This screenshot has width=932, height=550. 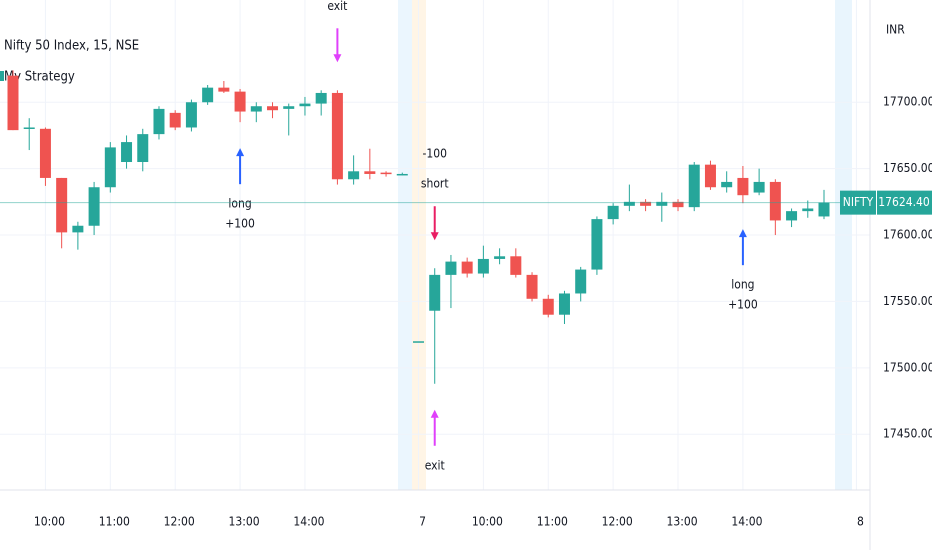 What do you see at coordinates (71, 46) in the screenshot?
I see `chart-title: Nifty 50 Index, 15, NSE` at bounding box center [71, 46].